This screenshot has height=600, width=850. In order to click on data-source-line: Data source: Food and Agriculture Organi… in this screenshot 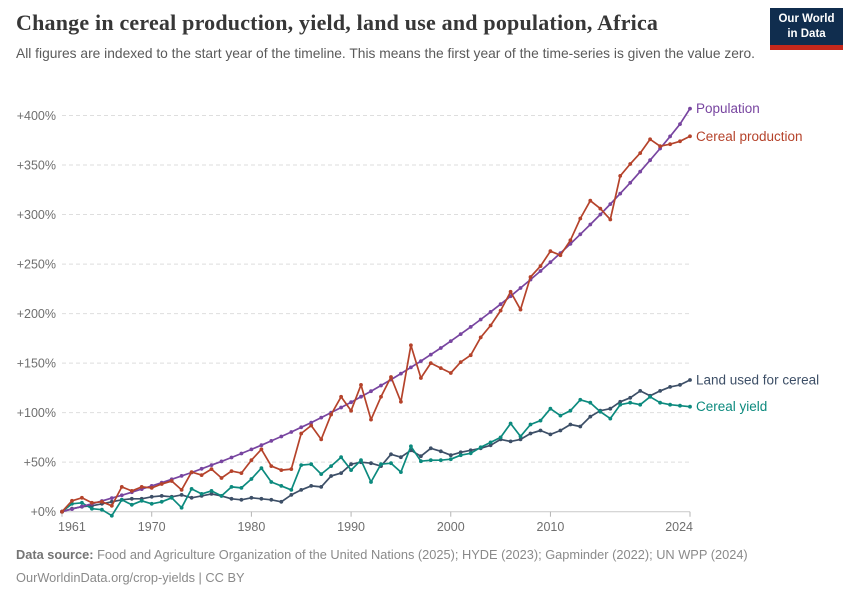, I will do `click(426, 554)`.